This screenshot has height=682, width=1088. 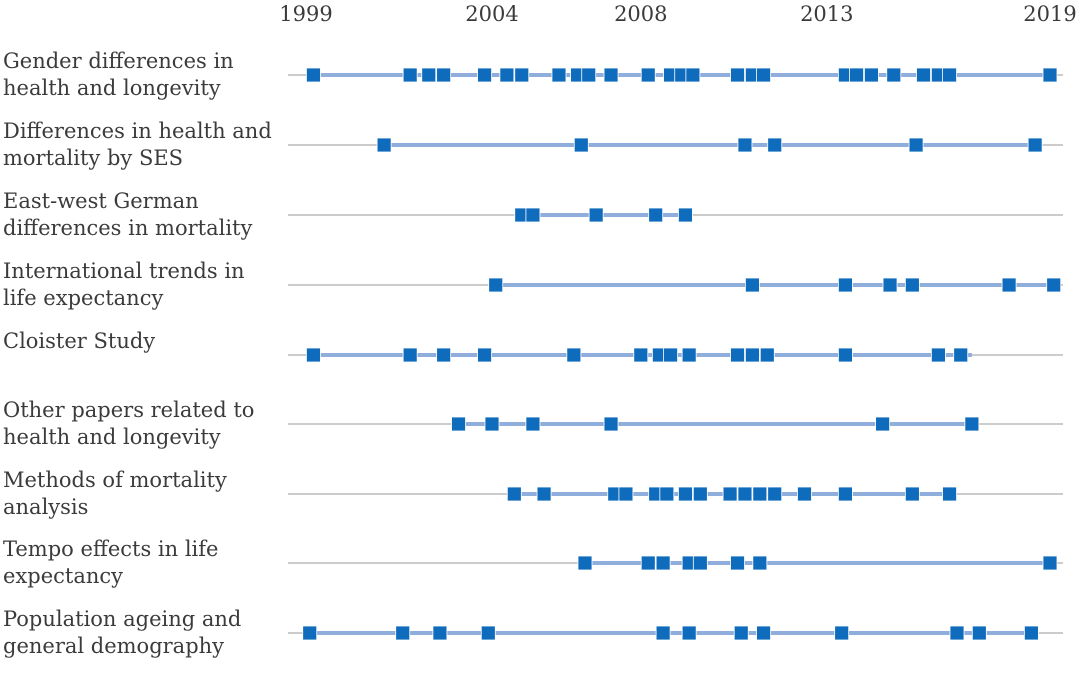 I want to click on row-label: Methods of mortality analysis, so click(x=115, y=493).